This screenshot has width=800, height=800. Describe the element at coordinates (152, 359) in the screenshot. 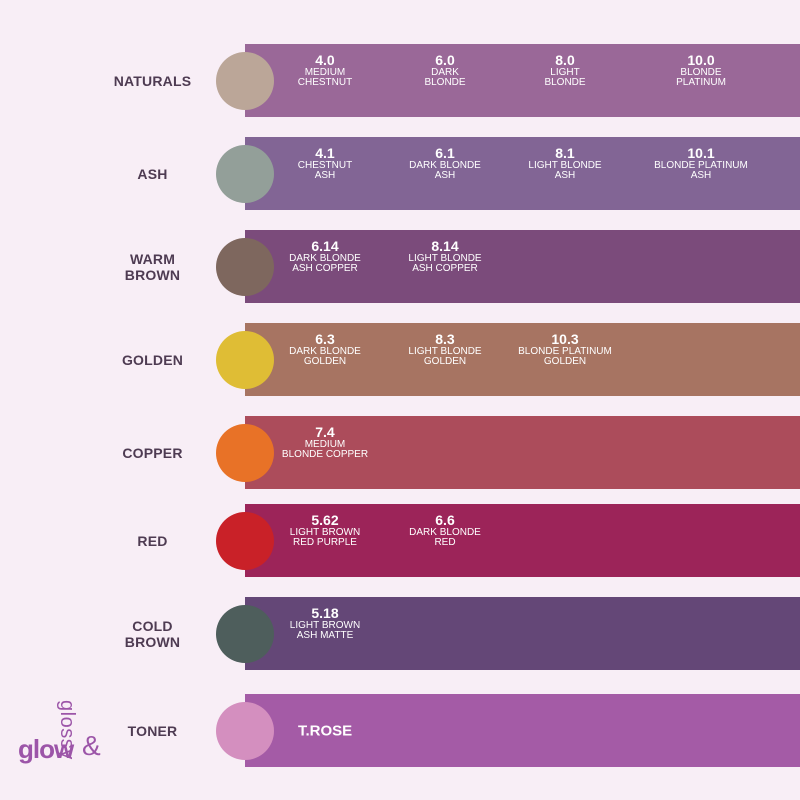

I see `category-label: GOLDEN` at that location.